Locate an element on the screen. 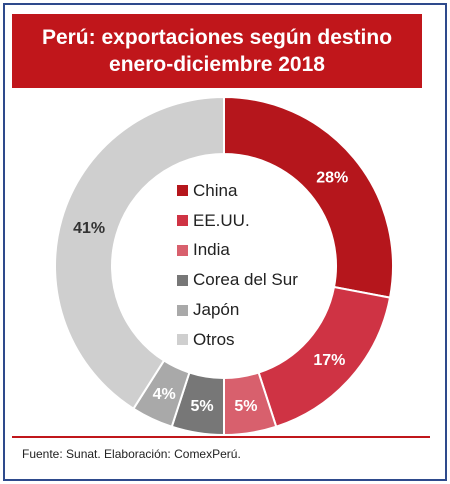  legend-item-japon: Japón is located at coordinates (237, 310).